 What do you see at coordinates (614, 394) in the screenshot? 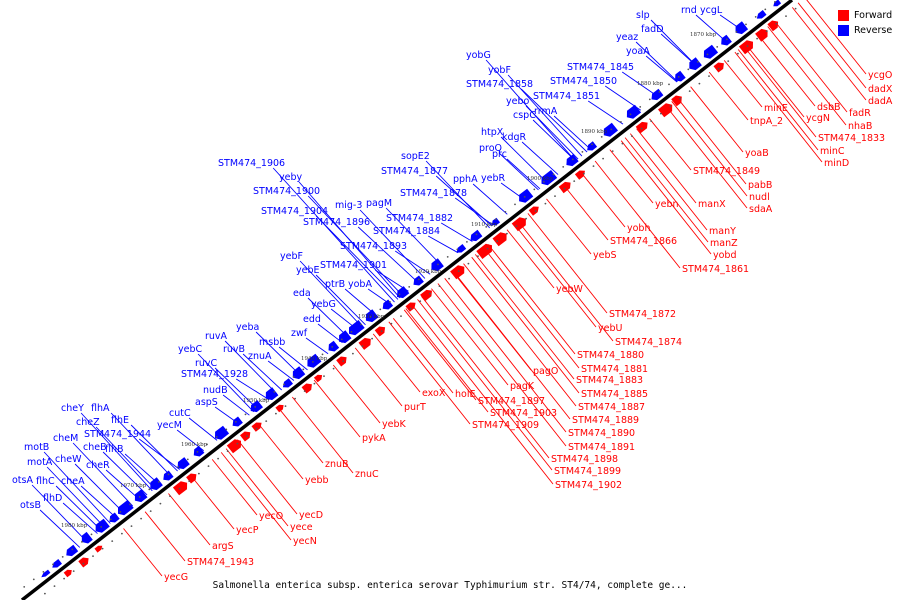
I see `gene-label-stm474-1885: STM474_1885` at bounding box center [614, 394].